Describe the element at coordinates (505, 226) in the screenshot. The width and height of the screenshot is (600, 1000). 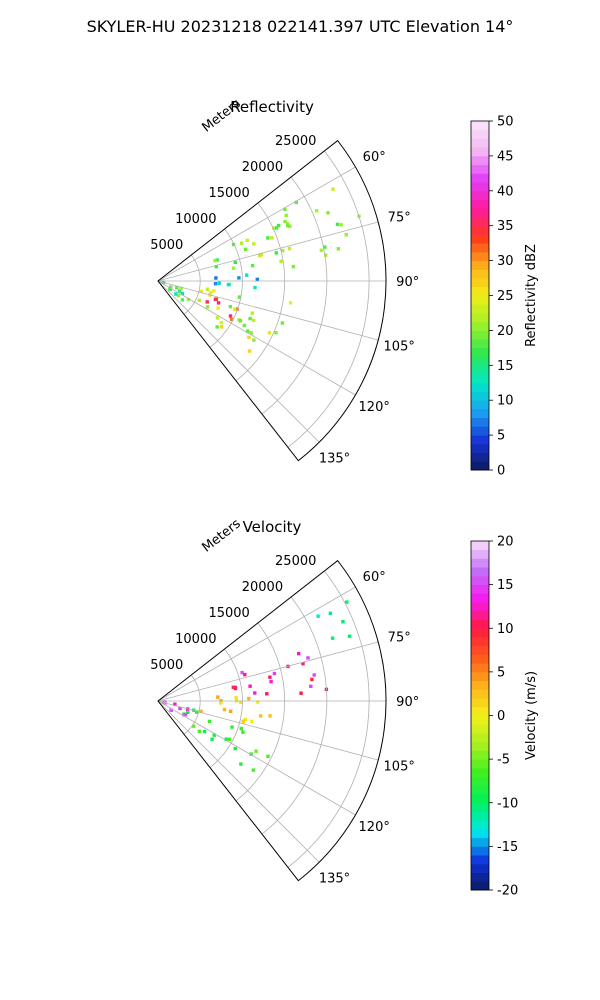
I see `colorbar-tick-label: 35` at that location.